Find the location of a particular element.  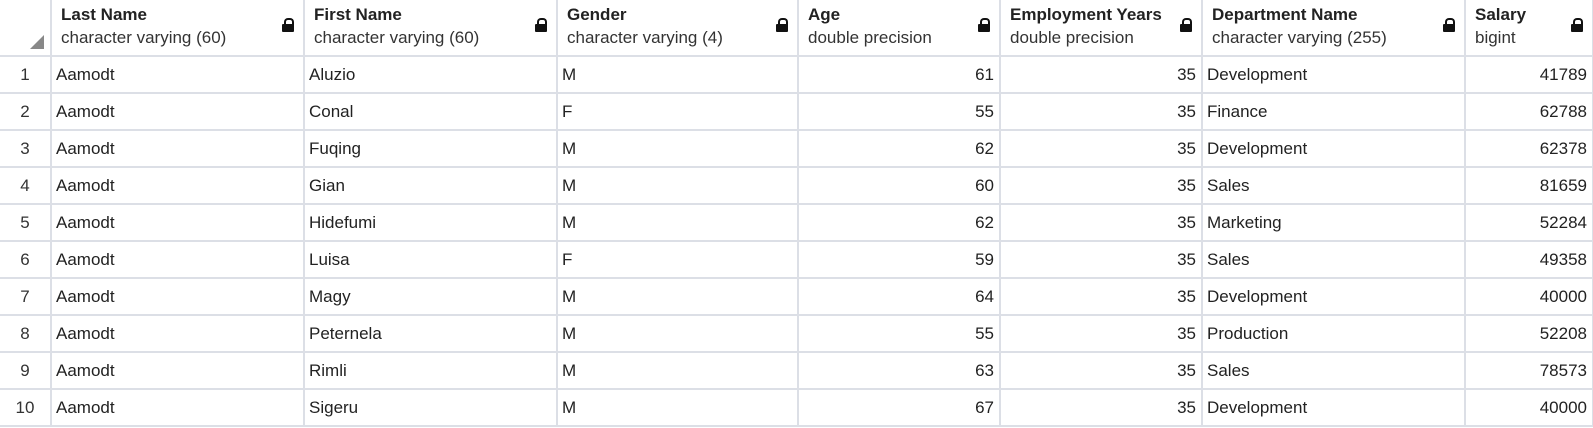

cell-department-name: Production is located at coordinates (1334, 334).